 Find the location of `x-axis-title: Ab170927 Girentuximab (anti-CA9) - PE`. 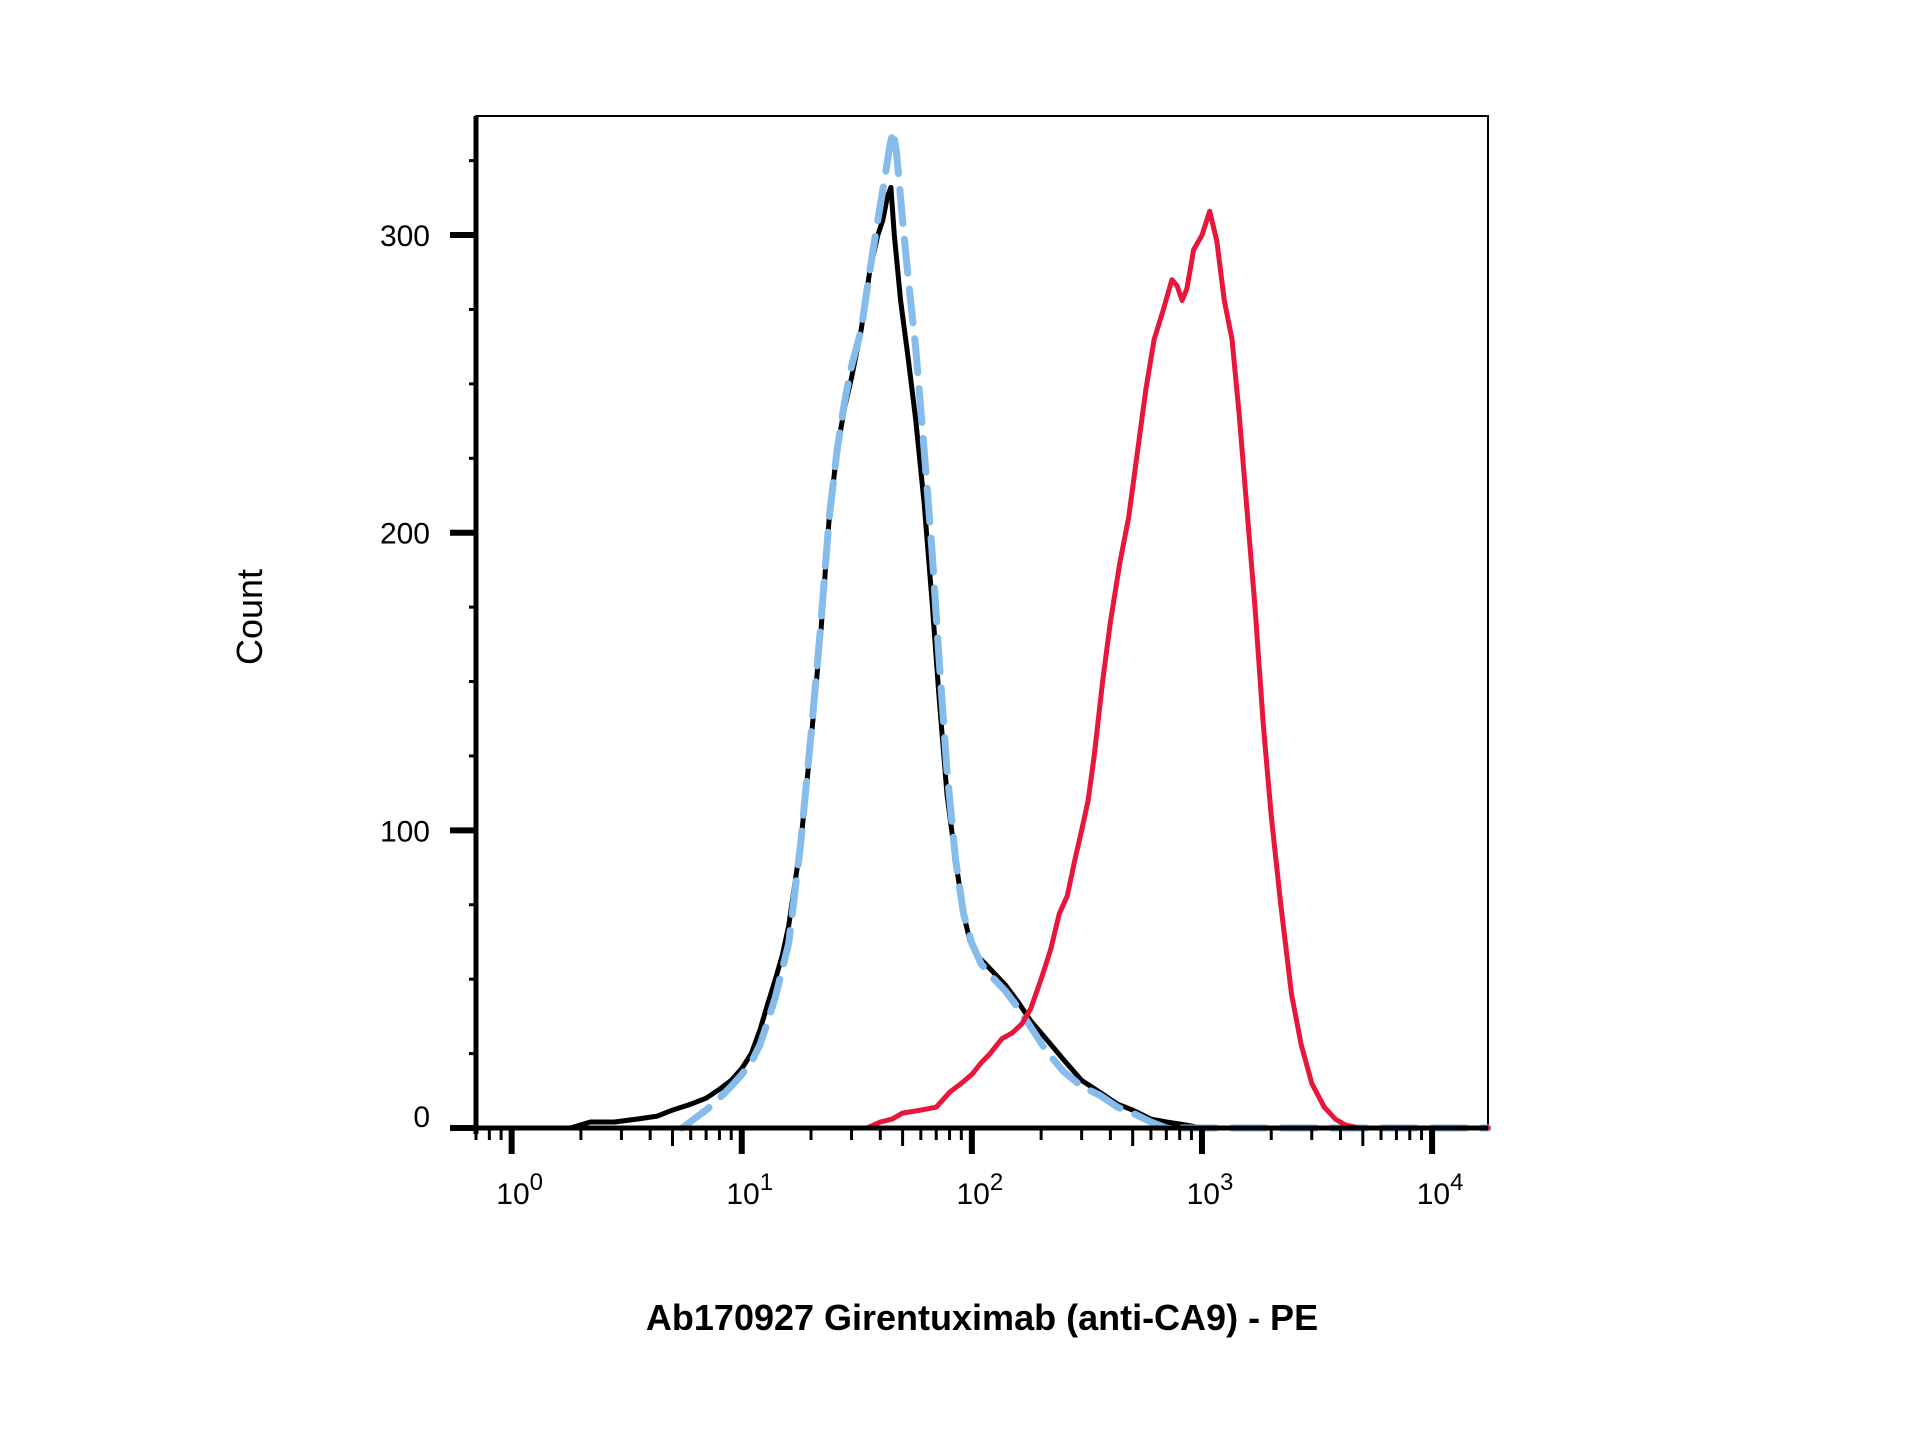

x-axis-title: Ab170927 Girentuximab (anti-CA9) - PE is located at coordinates (982, 1317).